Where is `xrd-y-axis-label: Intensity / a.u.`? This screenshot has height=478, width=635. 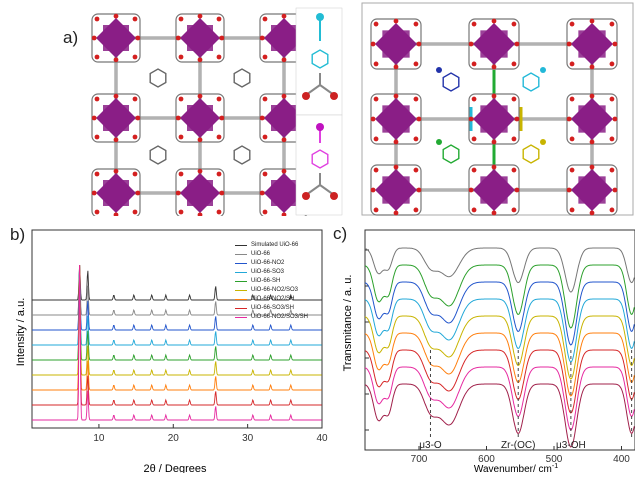 xrd-y-axis-label: Intensity / a.u. is located at coordinates (21, 332).